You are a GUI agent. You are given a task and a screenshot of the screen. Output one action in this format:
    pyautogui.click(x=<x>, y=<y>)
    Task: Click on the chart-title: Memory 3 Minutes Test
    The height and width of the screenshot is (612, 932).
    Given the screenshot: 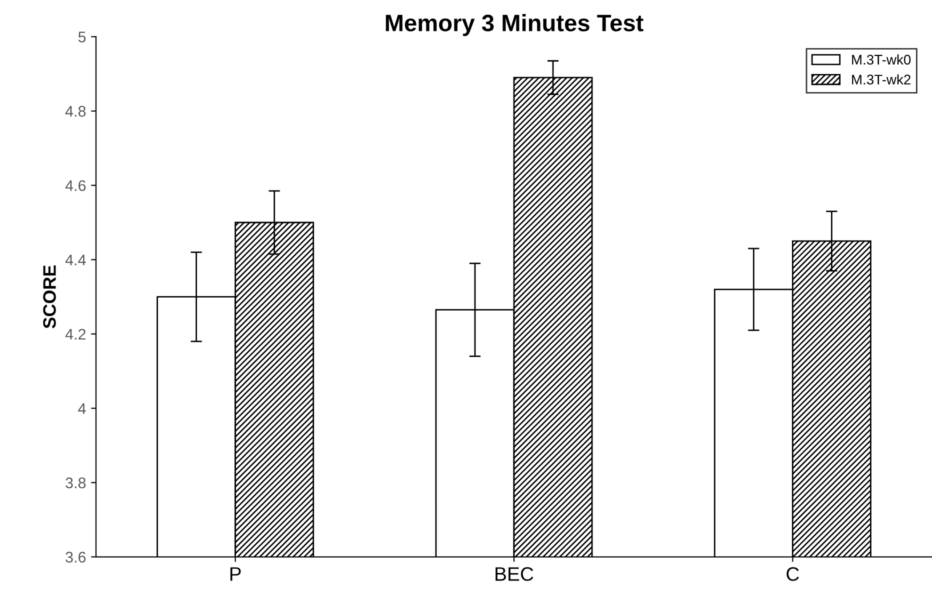 What is the action you would take?
    pyautogui.click(x=515, y=25)
    